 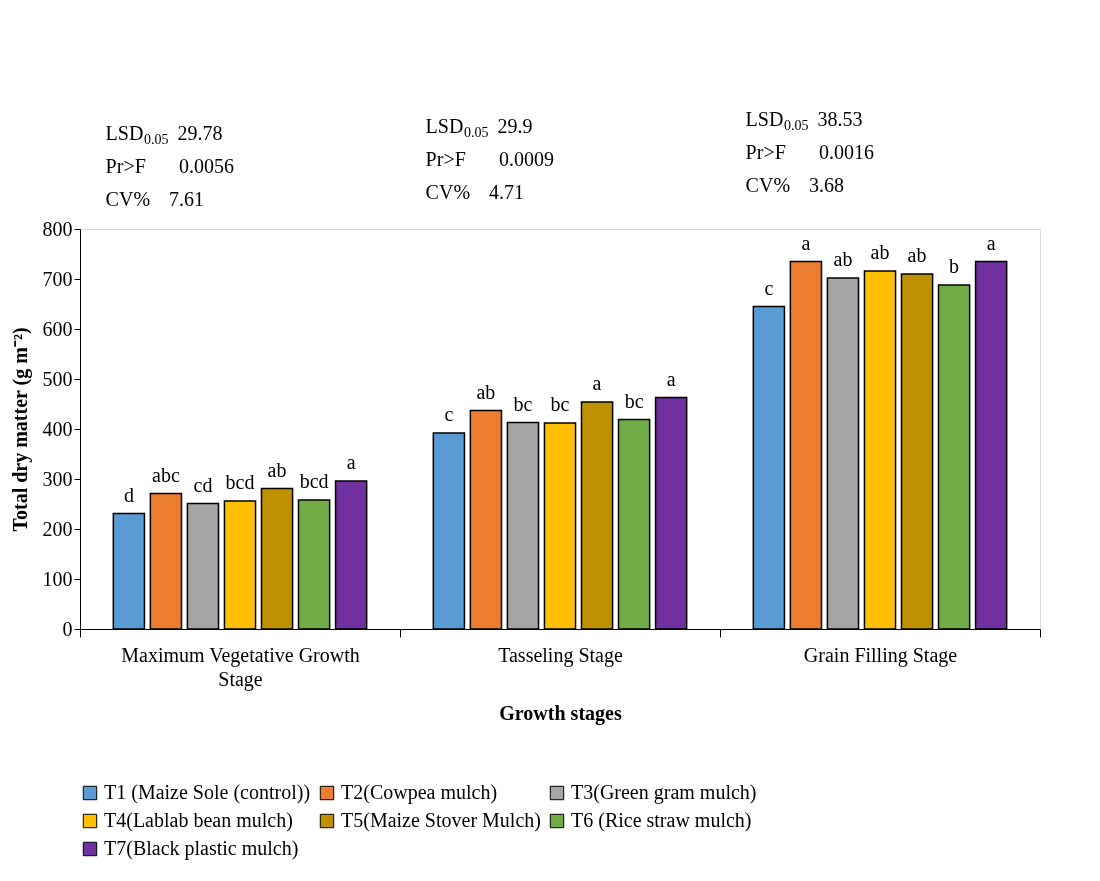 I want to click on text: Pr>F 0.0009, so click(x=489, y=159).